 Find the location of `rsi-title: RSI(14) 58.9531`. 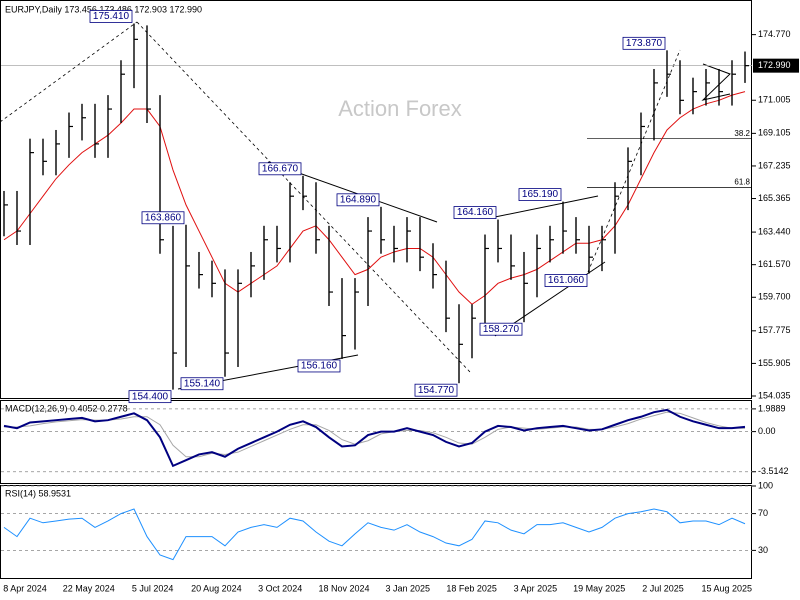

rsi-title: RSI(14) 58.9531 is located at coordinates (38, 493).